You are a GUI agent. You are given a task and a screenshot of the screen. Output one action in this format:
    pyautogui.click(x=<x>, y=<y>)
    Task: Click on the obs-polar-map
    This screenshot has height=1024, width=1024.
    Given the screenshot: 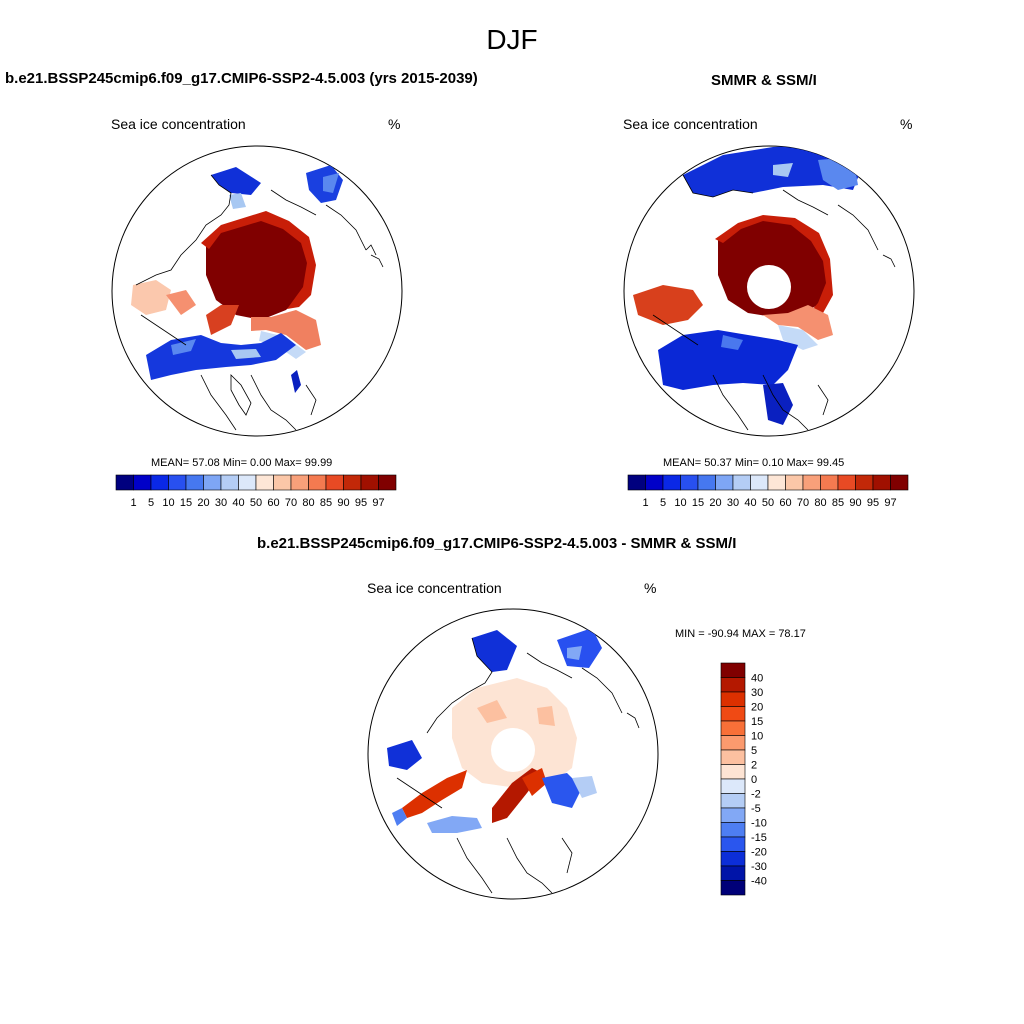 What is the action you would take?
    pyautogui.click(x=769, y=291)
    